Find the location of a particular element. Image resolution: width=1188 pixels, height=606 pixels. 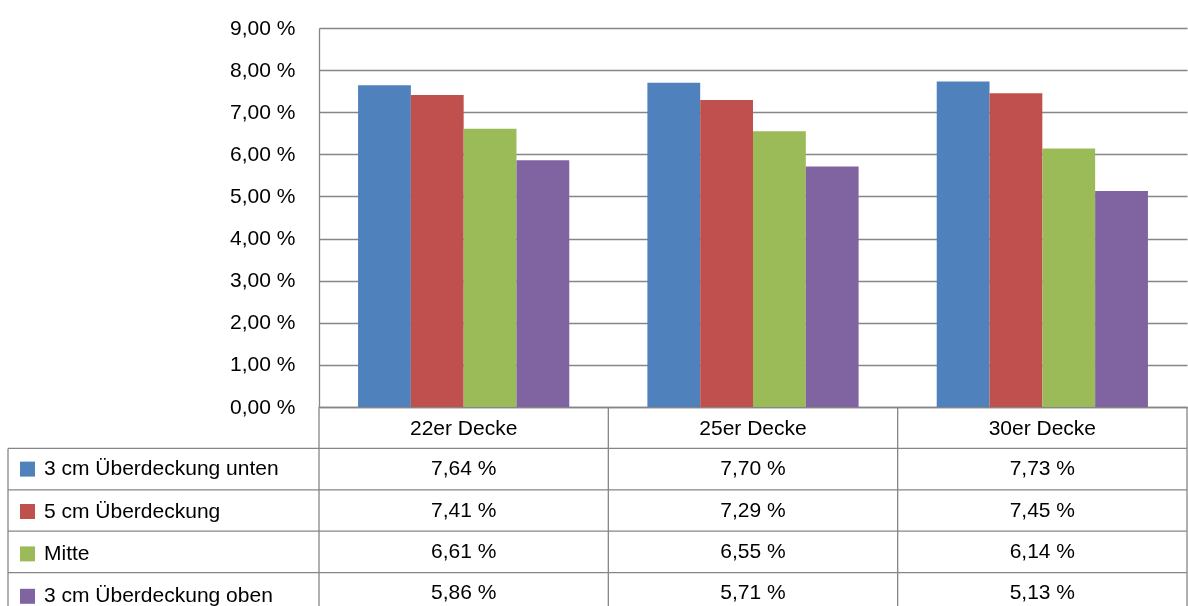

legend-label: 3 cm Überdeckung oben is located at coordinates (158, 594).